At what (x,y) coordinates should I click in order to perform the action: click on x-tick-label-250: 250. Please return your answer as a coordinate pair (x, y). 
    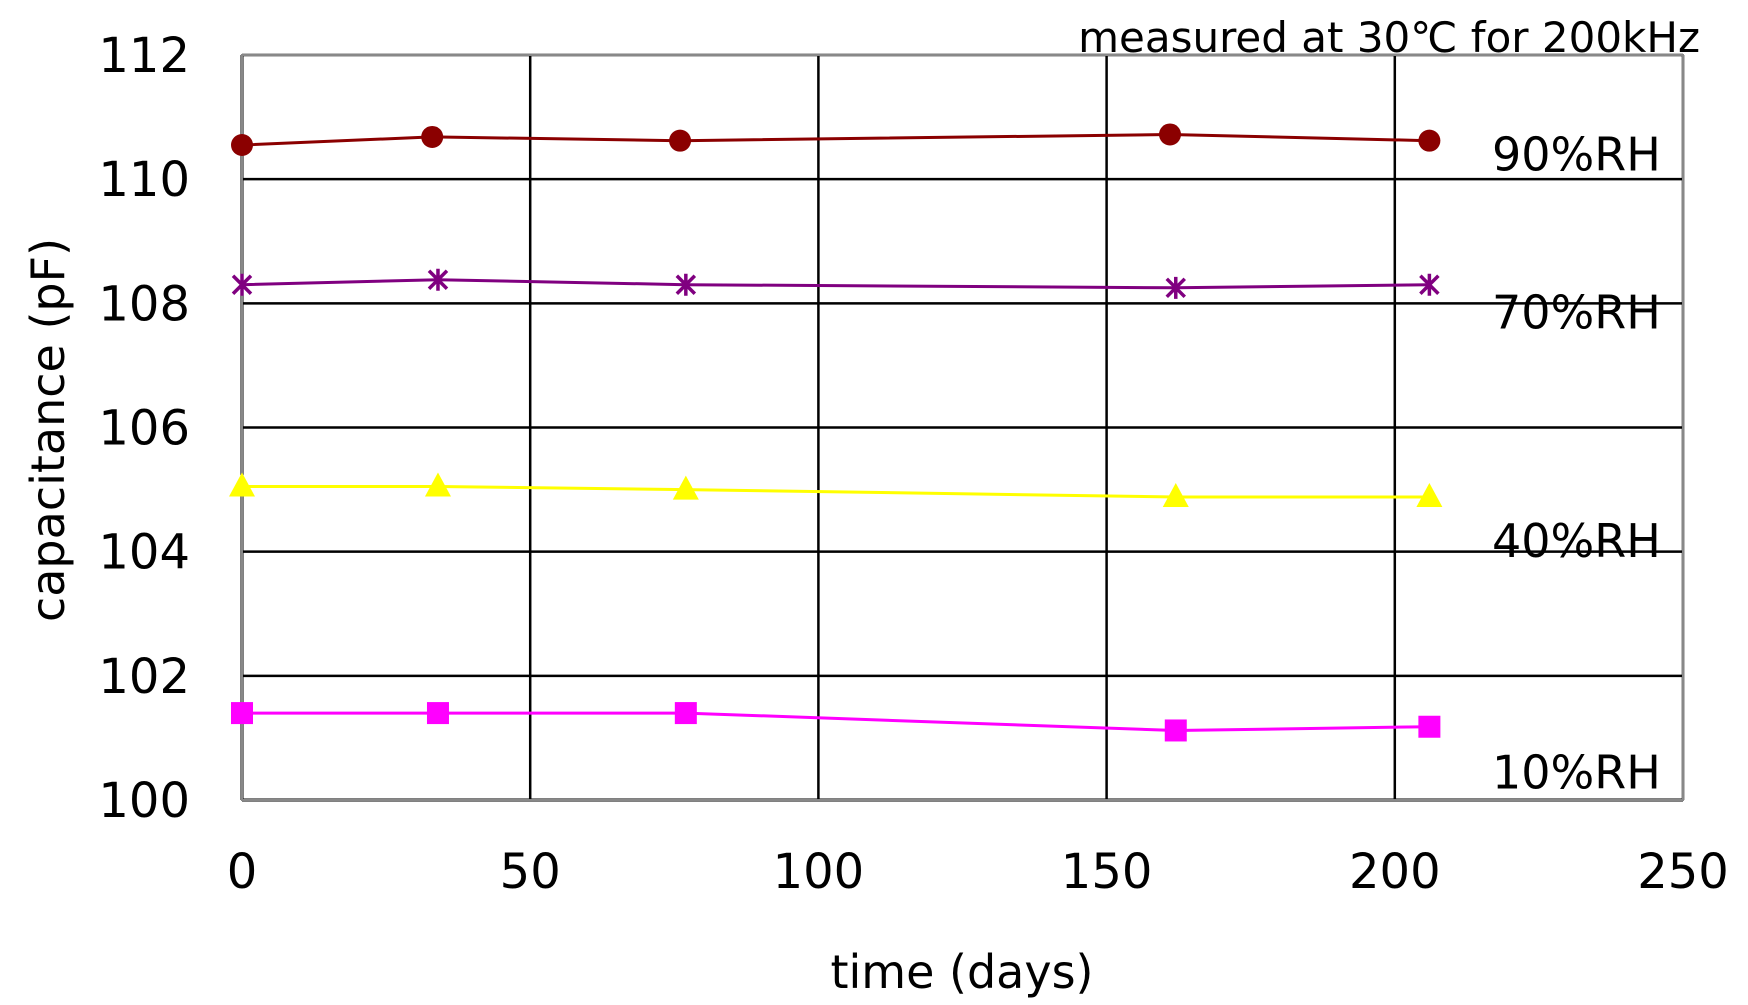
    Looking at the image, I should click on (1683, 872).